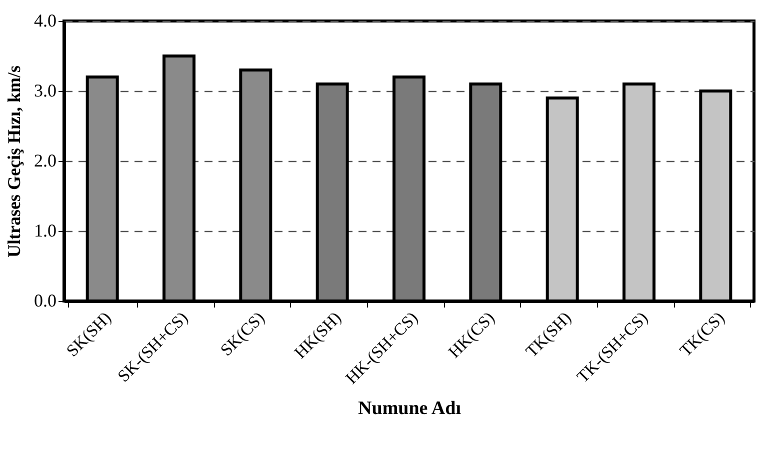 This screenshot has width=781, height=472. What do you see at coordinates (45, 90) in the screenshot?
I see `y-tick-label: 3.0` at bounding box center [45, 90].